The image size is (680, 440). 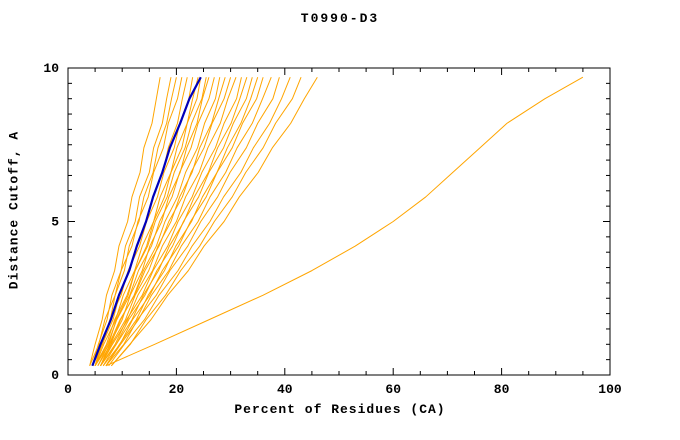 I want to click on x-tick-label: 80, so click(x=502, y=389).